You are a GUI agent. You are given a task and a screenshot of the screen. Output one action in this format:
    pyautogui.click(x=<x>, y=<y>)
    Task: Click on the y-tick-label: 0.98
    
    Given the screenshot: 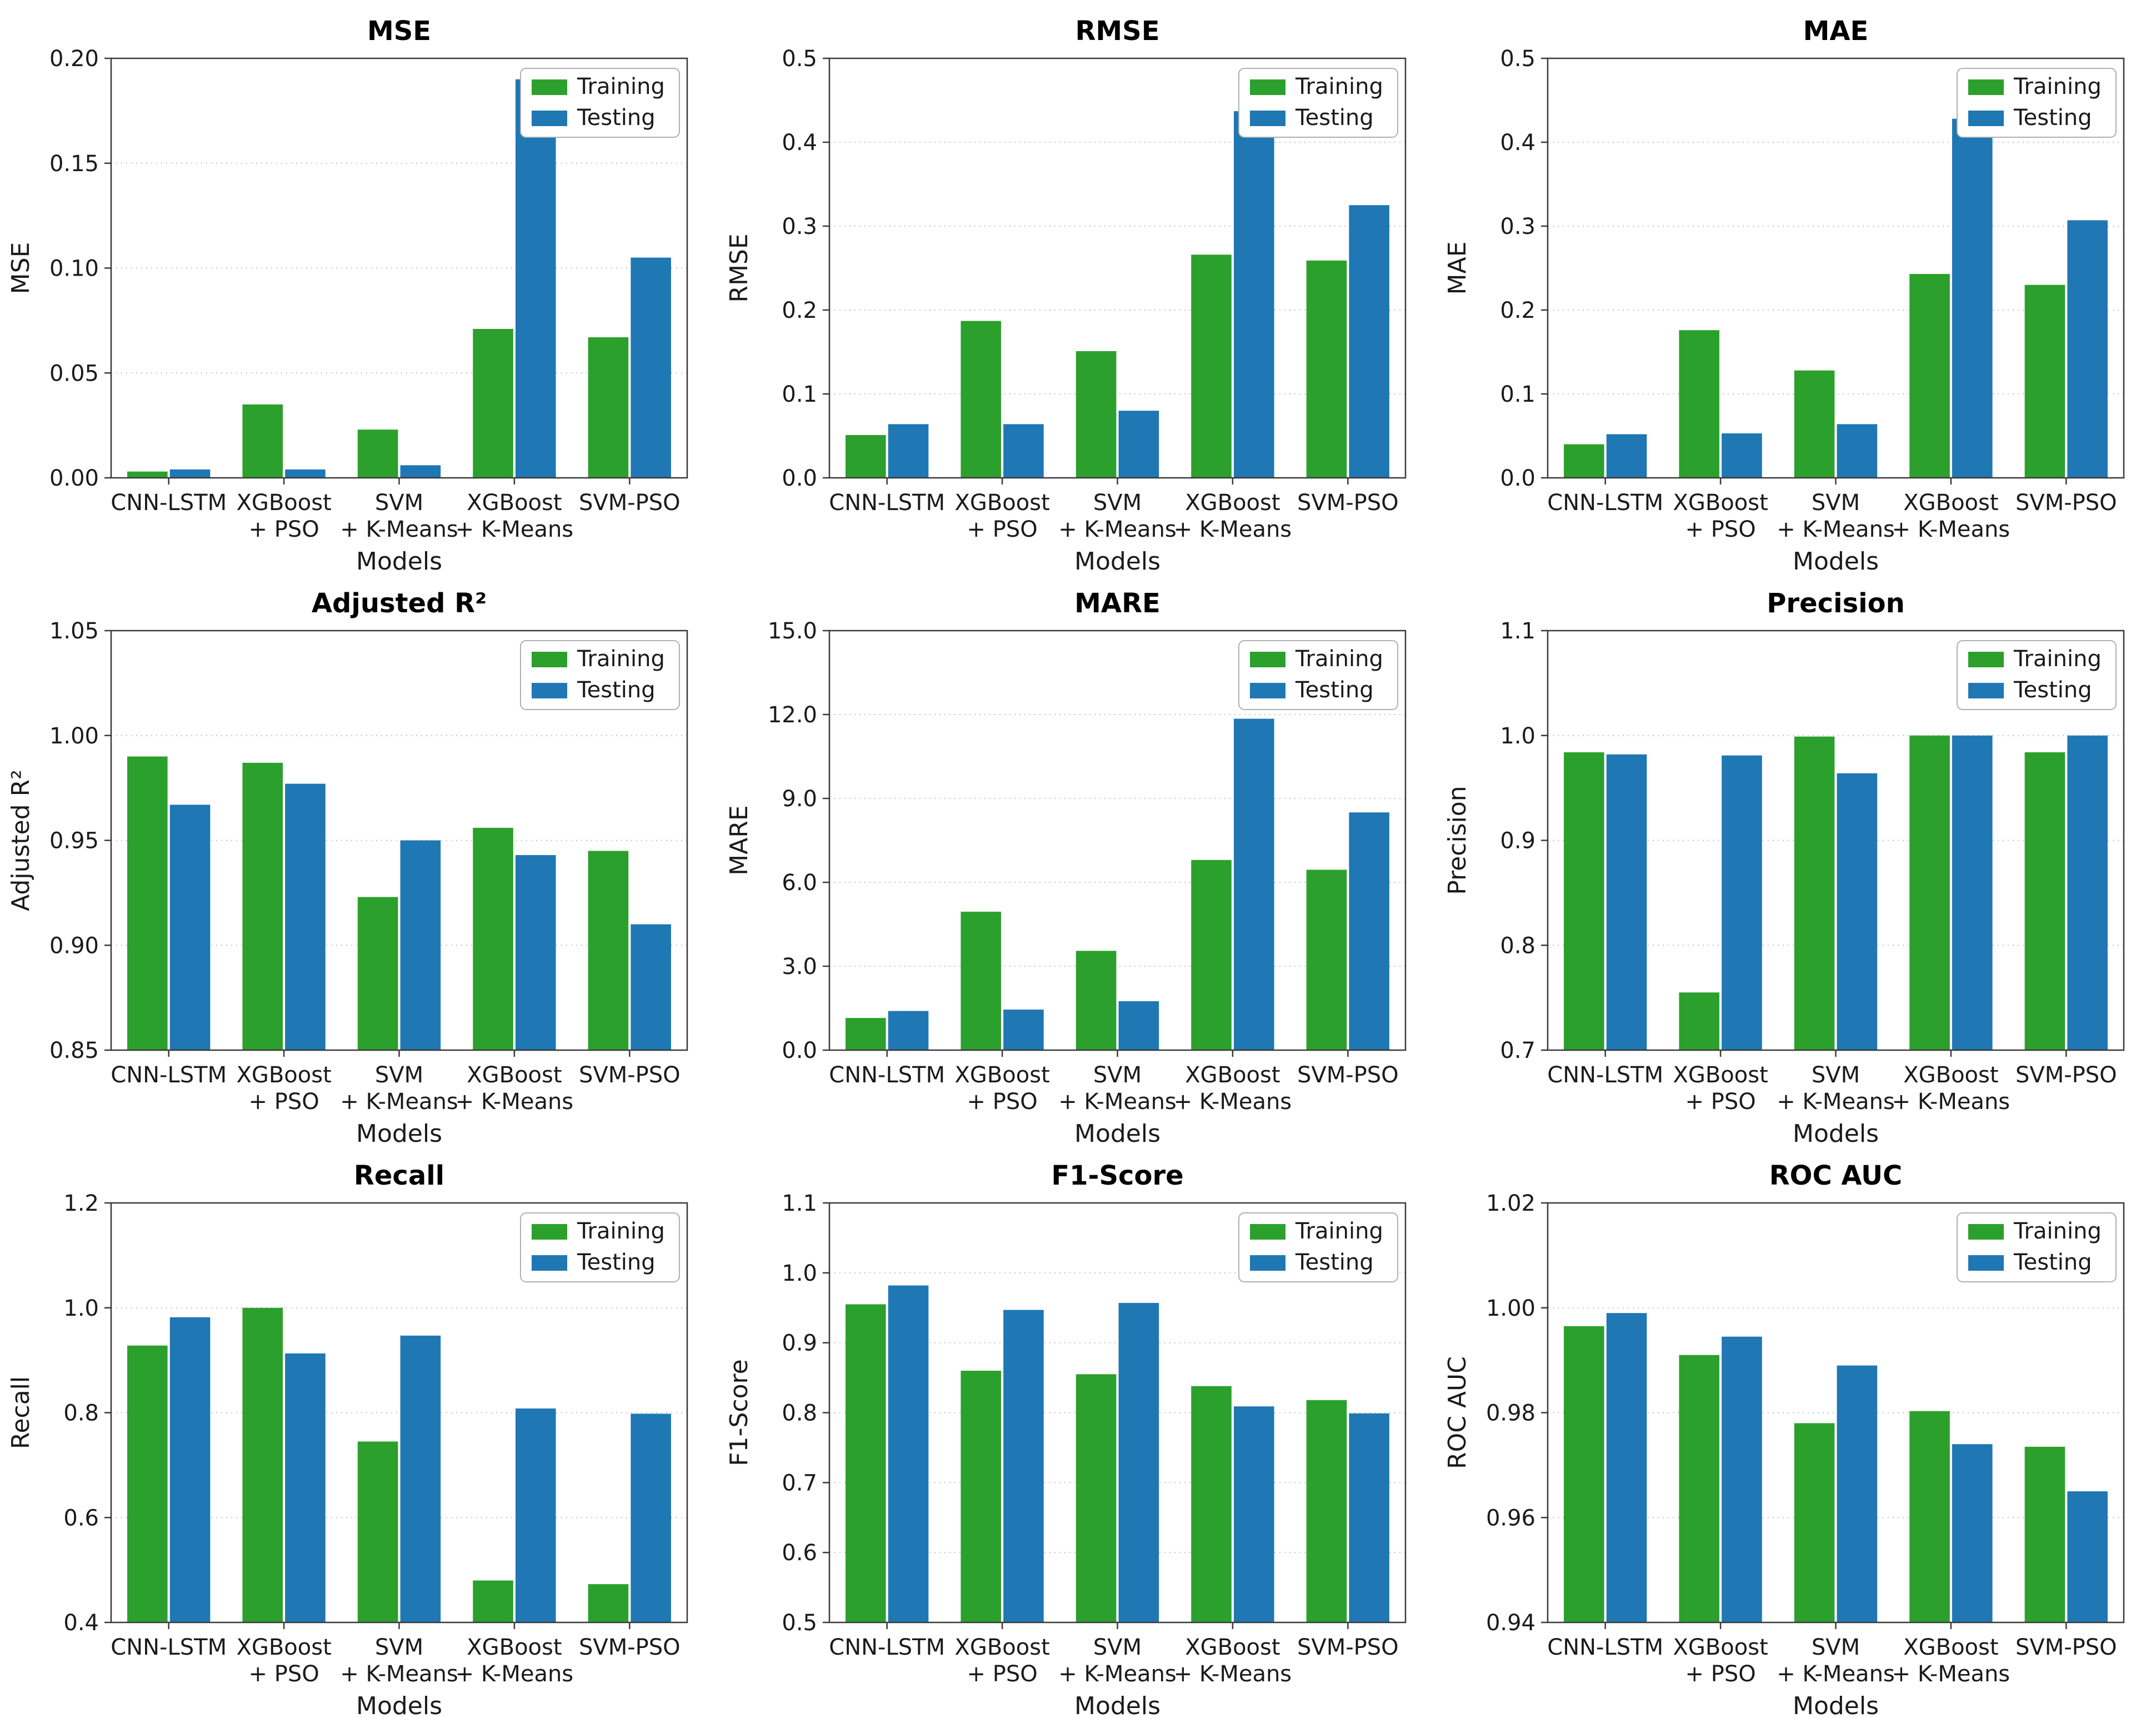 What is the action you would take?
    pyautogui.click(x=1511, y=1413)
    